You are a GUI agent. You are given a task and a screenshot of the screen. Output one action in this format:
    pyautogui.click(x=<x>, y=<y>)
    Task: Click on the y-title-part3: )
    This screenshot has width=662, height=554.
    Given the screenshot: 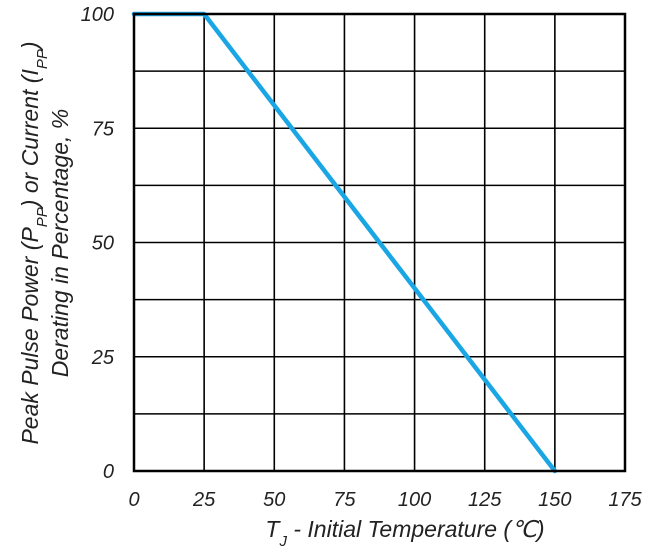 What is the action you would take?
    pyautogui.click(x=30, y=46)
    